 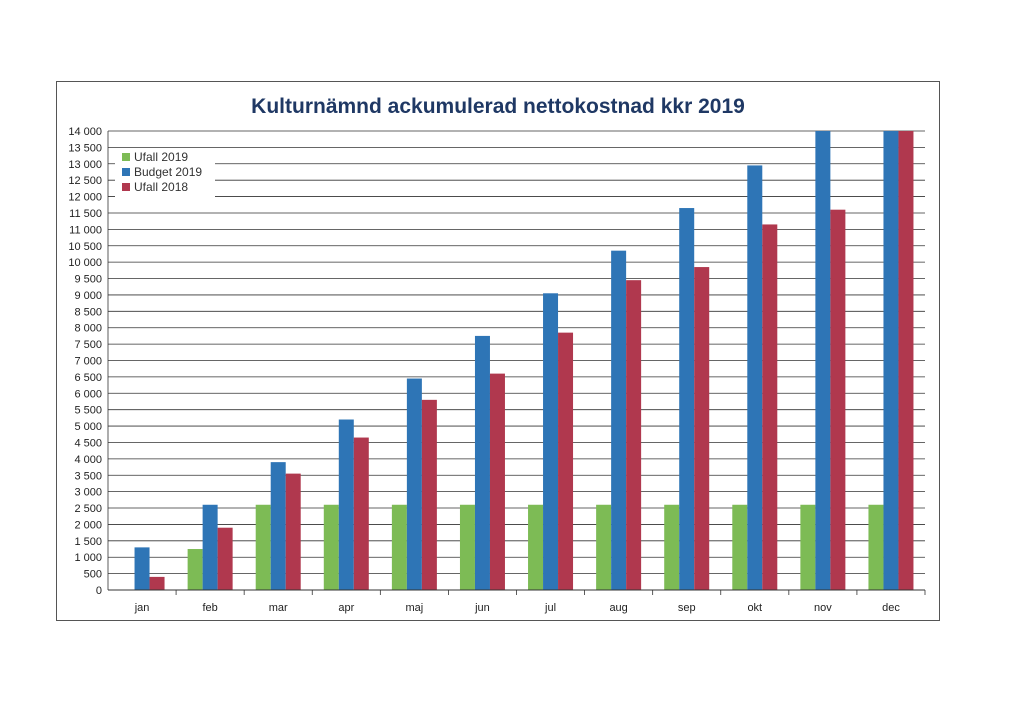 What do you see at coordinates (142, 608) in the screenshot?
I see `x-tick-label: jan` at bounding box center [142, 608].